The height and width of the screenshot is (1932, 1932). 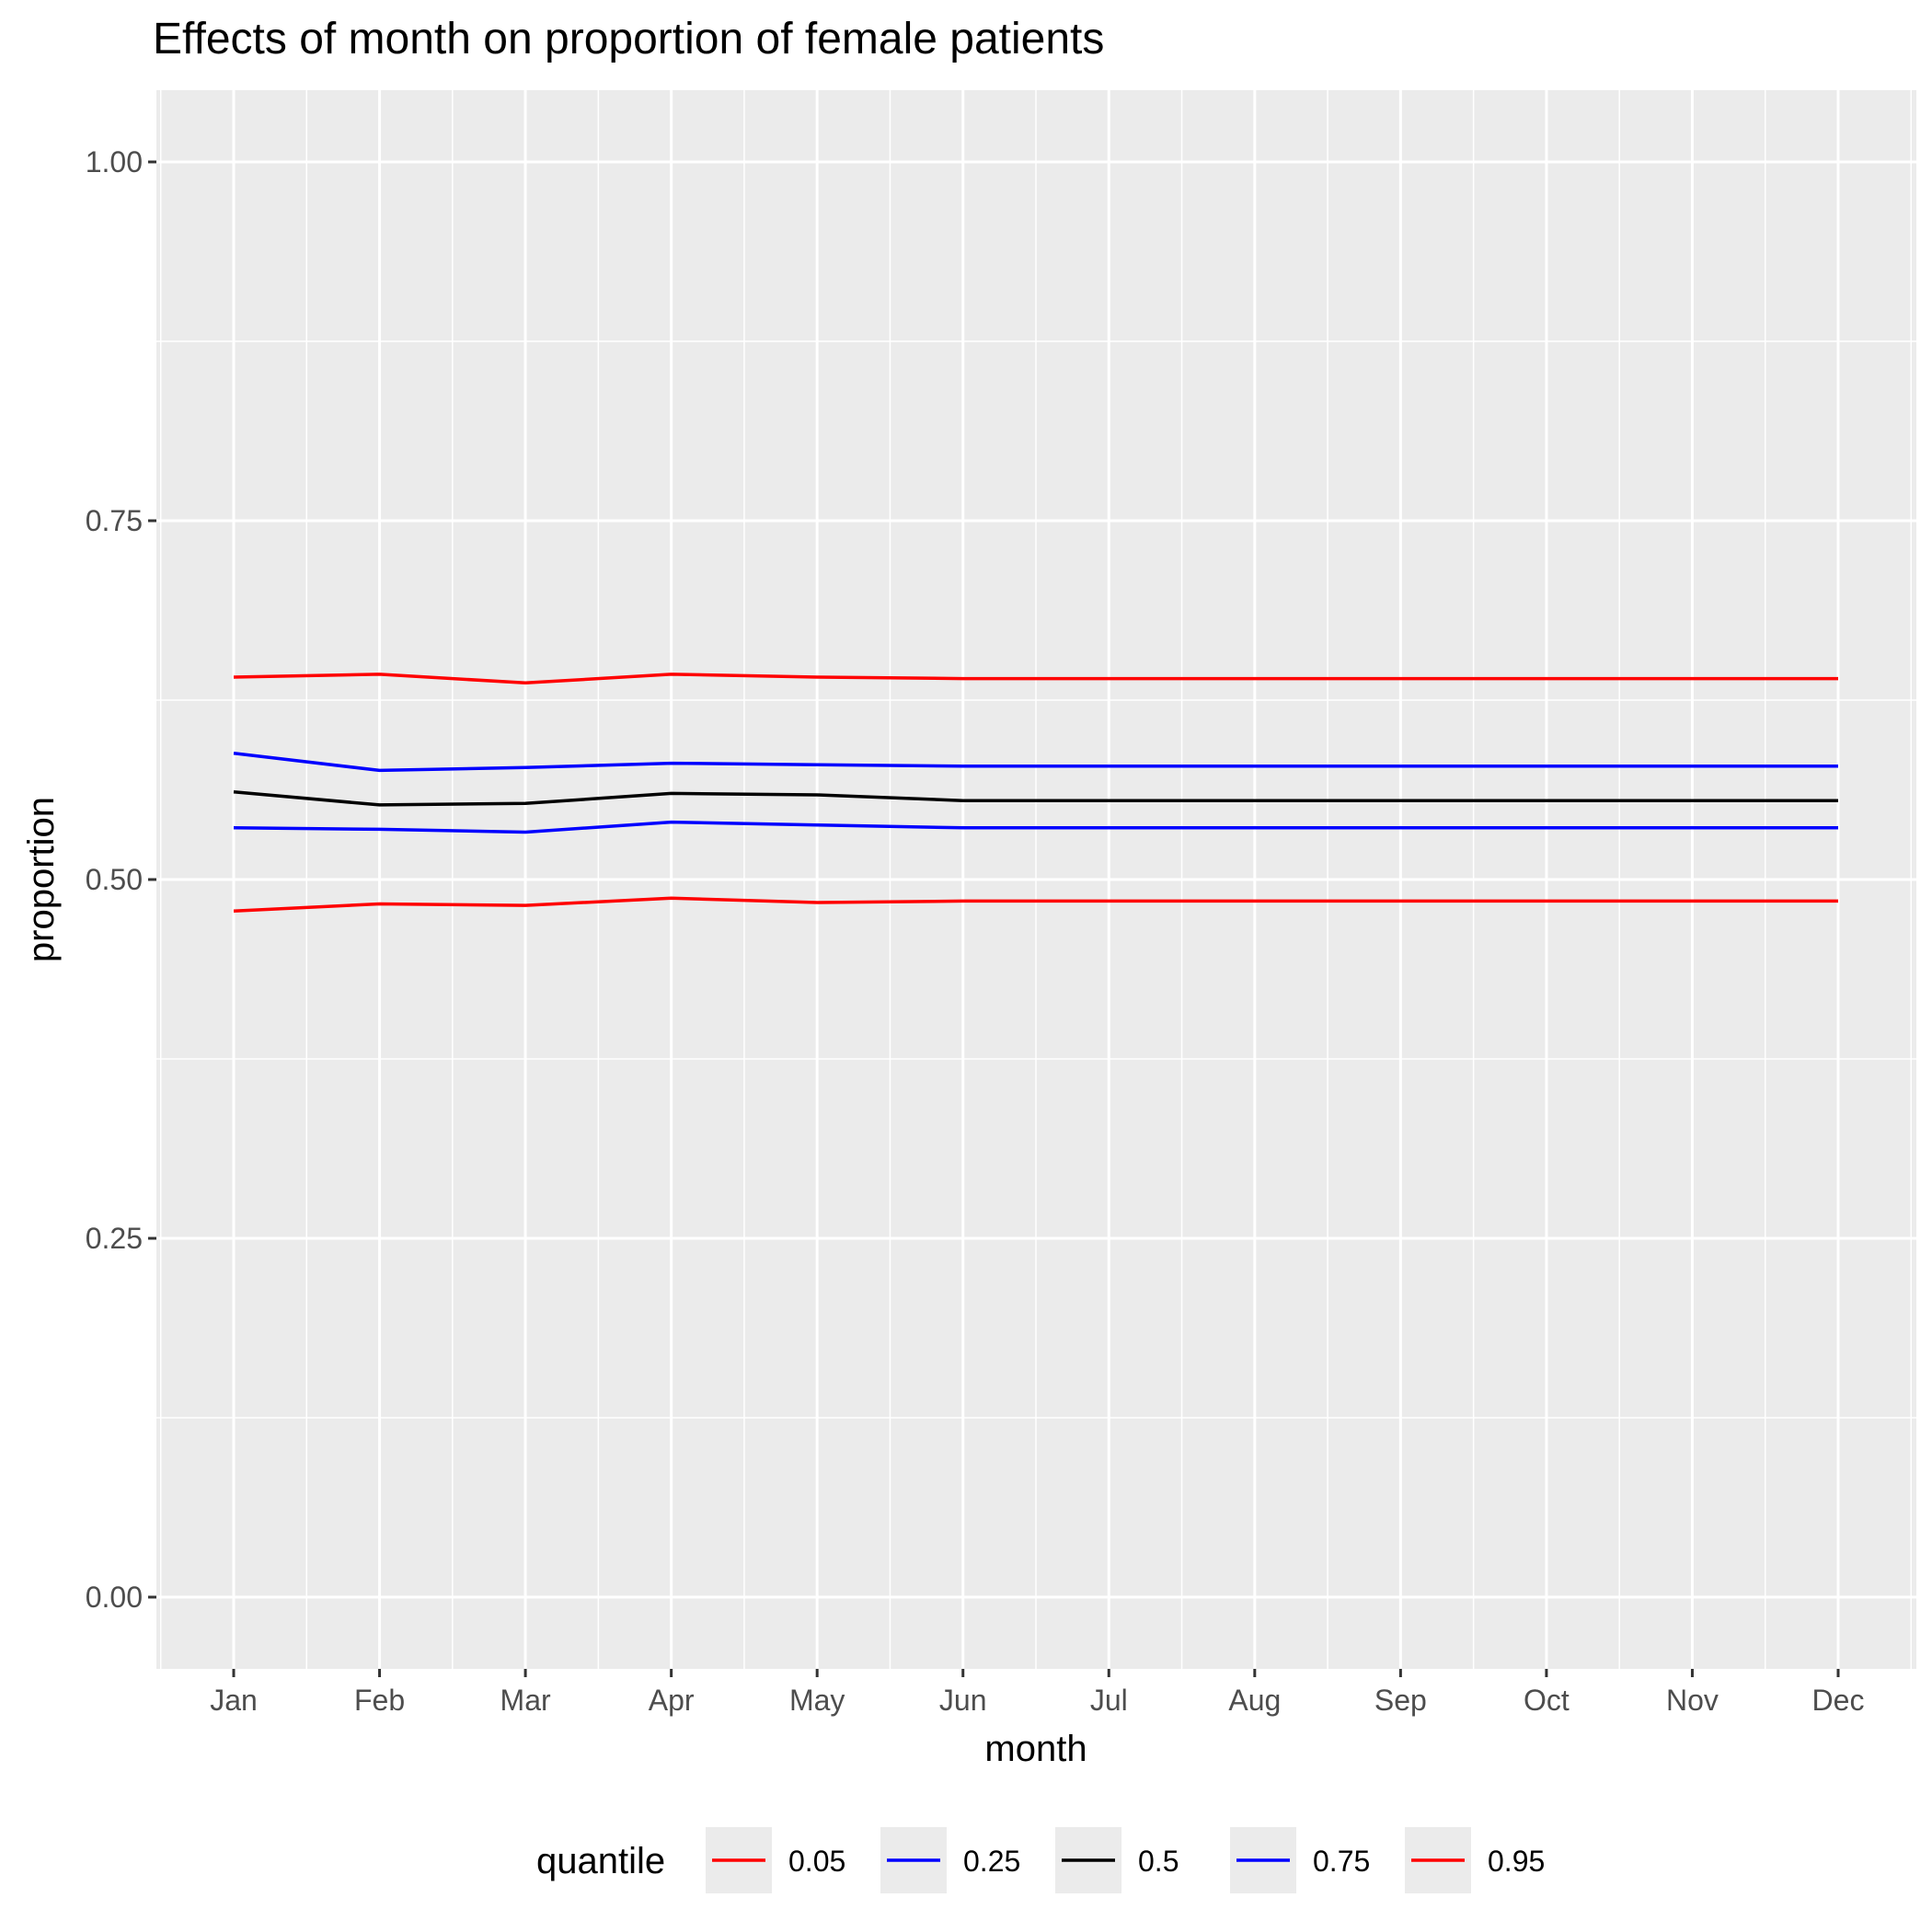 I want to click on x-axis: Jan Feb Mar Apr May Jun Jul Aug Sep Oct Nov Dec, so click(x=1037, y=1693).